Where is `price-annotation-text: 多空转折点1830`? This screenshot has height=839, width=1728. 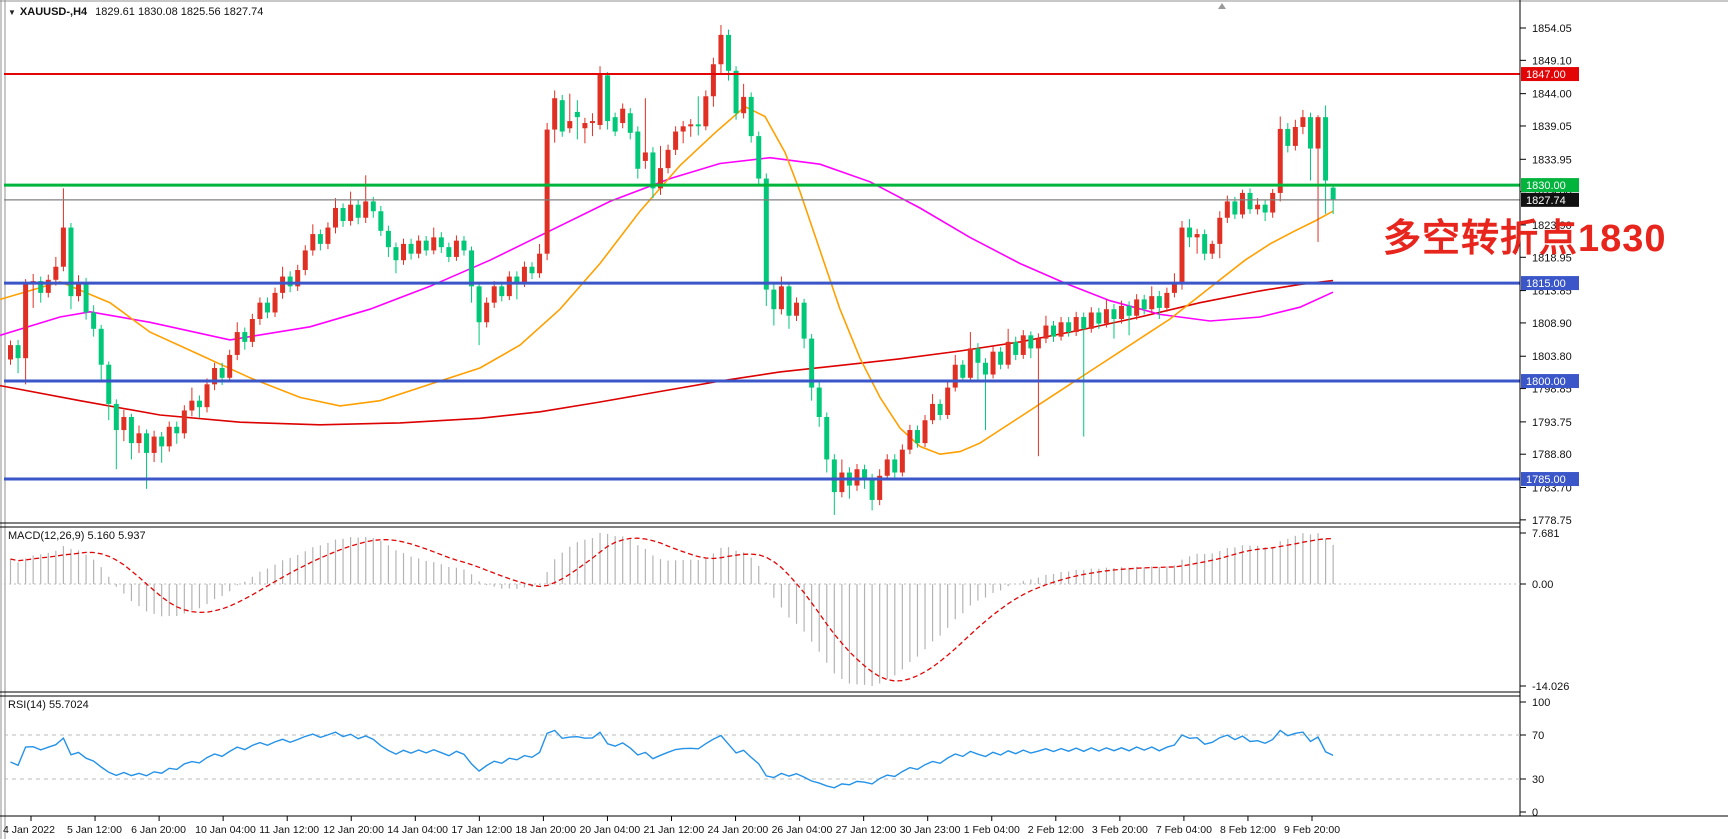
price-annotation-text: 多空转折点1830 is located at coordinates (1525, 239).